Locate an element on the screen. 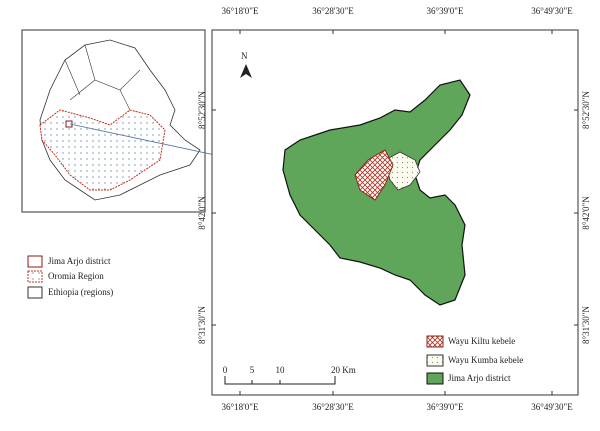 The width and height of the screenshot is (600, 431). scale-label: 20 Km is located at coordinates (343, 370).